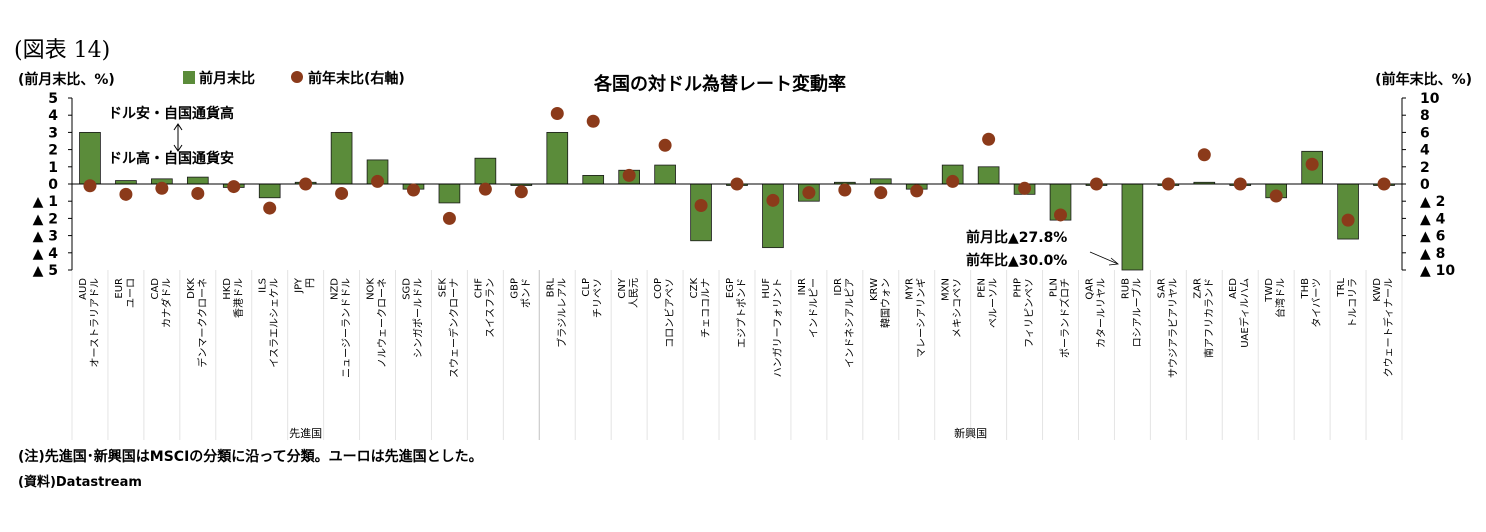 The image size is (1486, 532). I want to click on dot-pen, so click(989, 139).